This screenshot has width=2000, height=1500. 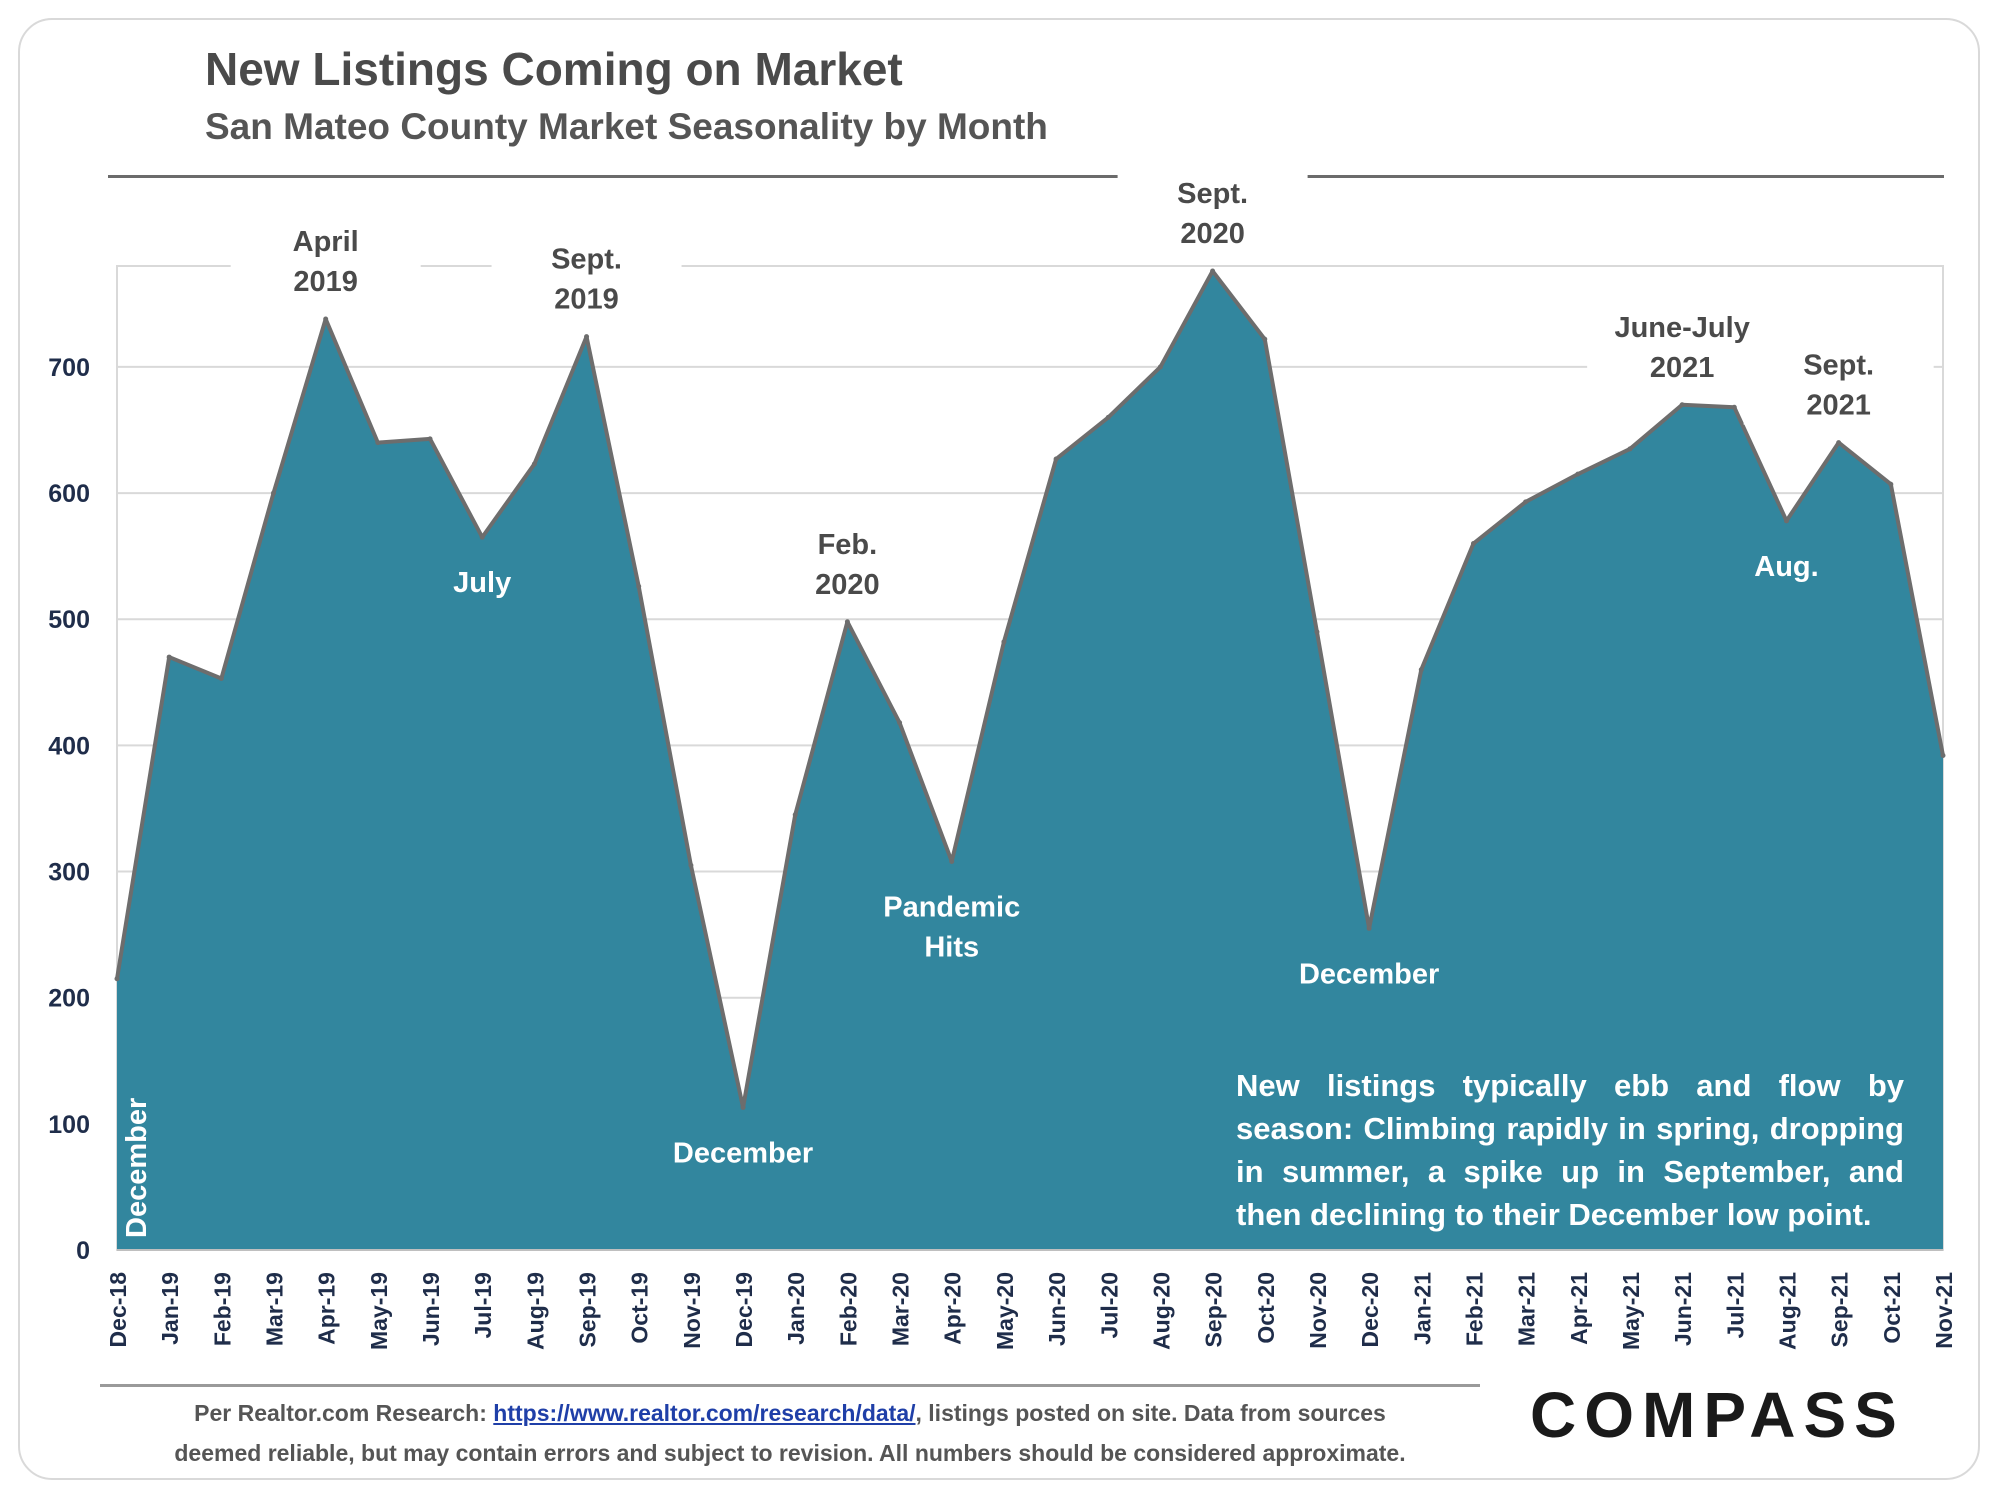 What do you see at coordinates (1579, 1308) in the screenshot?
I see `x-tick-label: Apr-21` at bounding box center [1579, 1308].